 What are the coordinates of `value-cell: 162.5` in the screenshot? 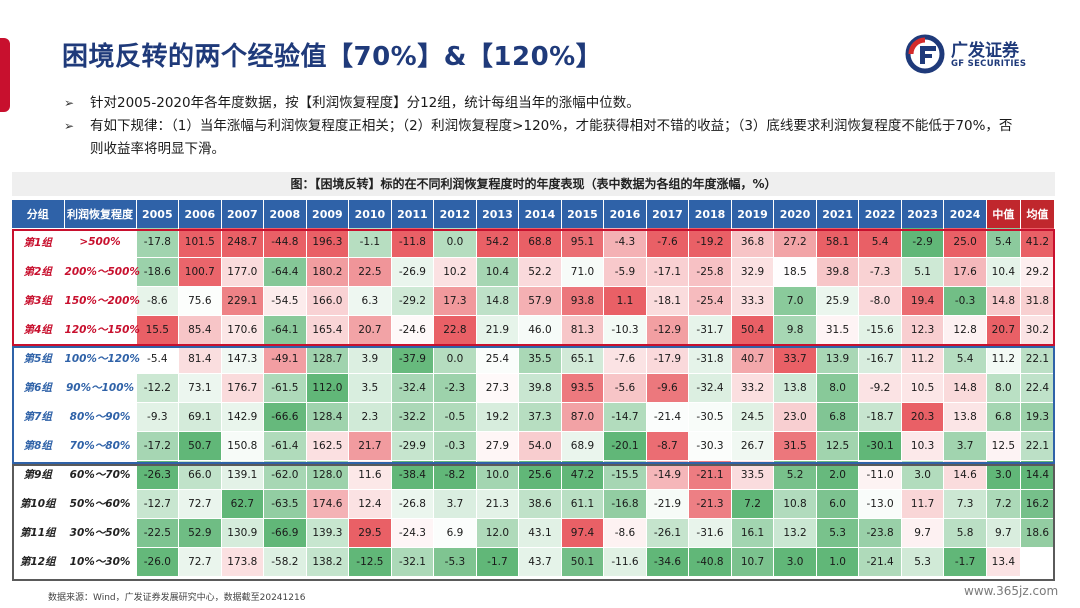 It's located at (328, 446).